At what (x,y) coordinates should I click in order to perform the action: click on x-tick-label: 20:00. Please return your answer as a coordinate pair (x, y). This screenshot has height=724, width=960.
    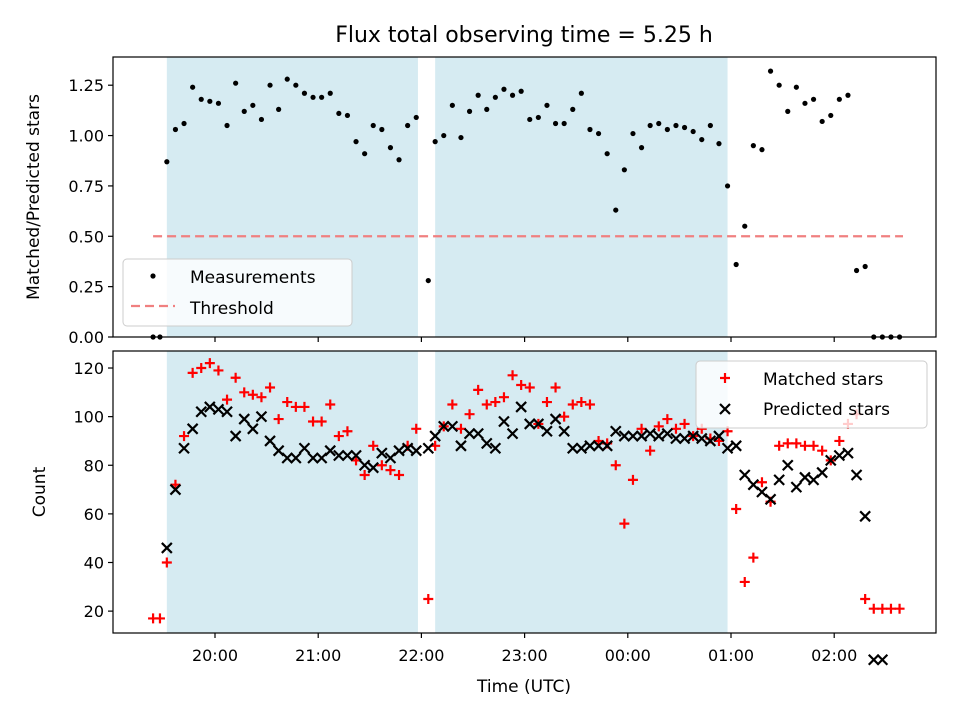
    Looking at the image, I should click on (215, 655).